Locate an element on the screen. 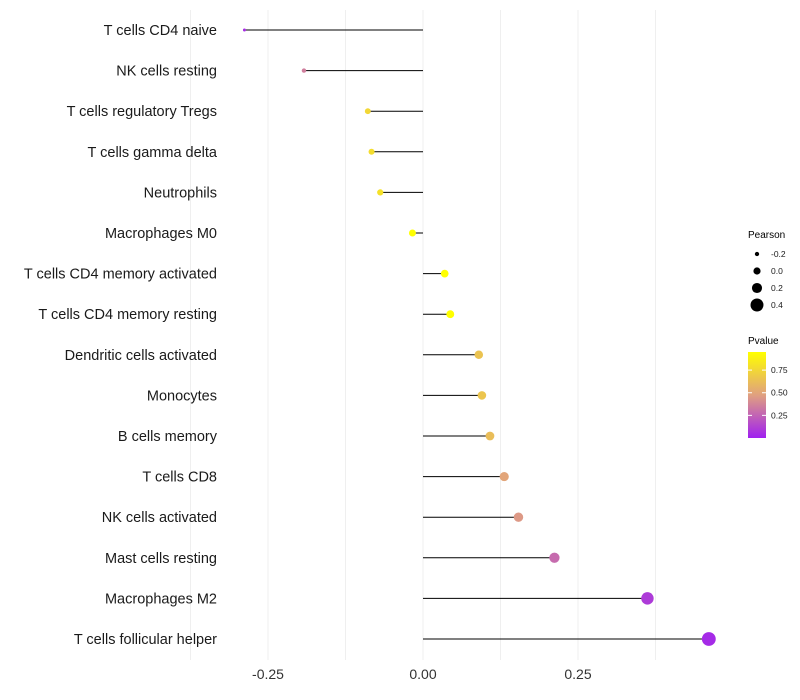 This screenshot has width=800, height=700. pvalue-legend-label: 0.75 is located at coordinates (779, 370).